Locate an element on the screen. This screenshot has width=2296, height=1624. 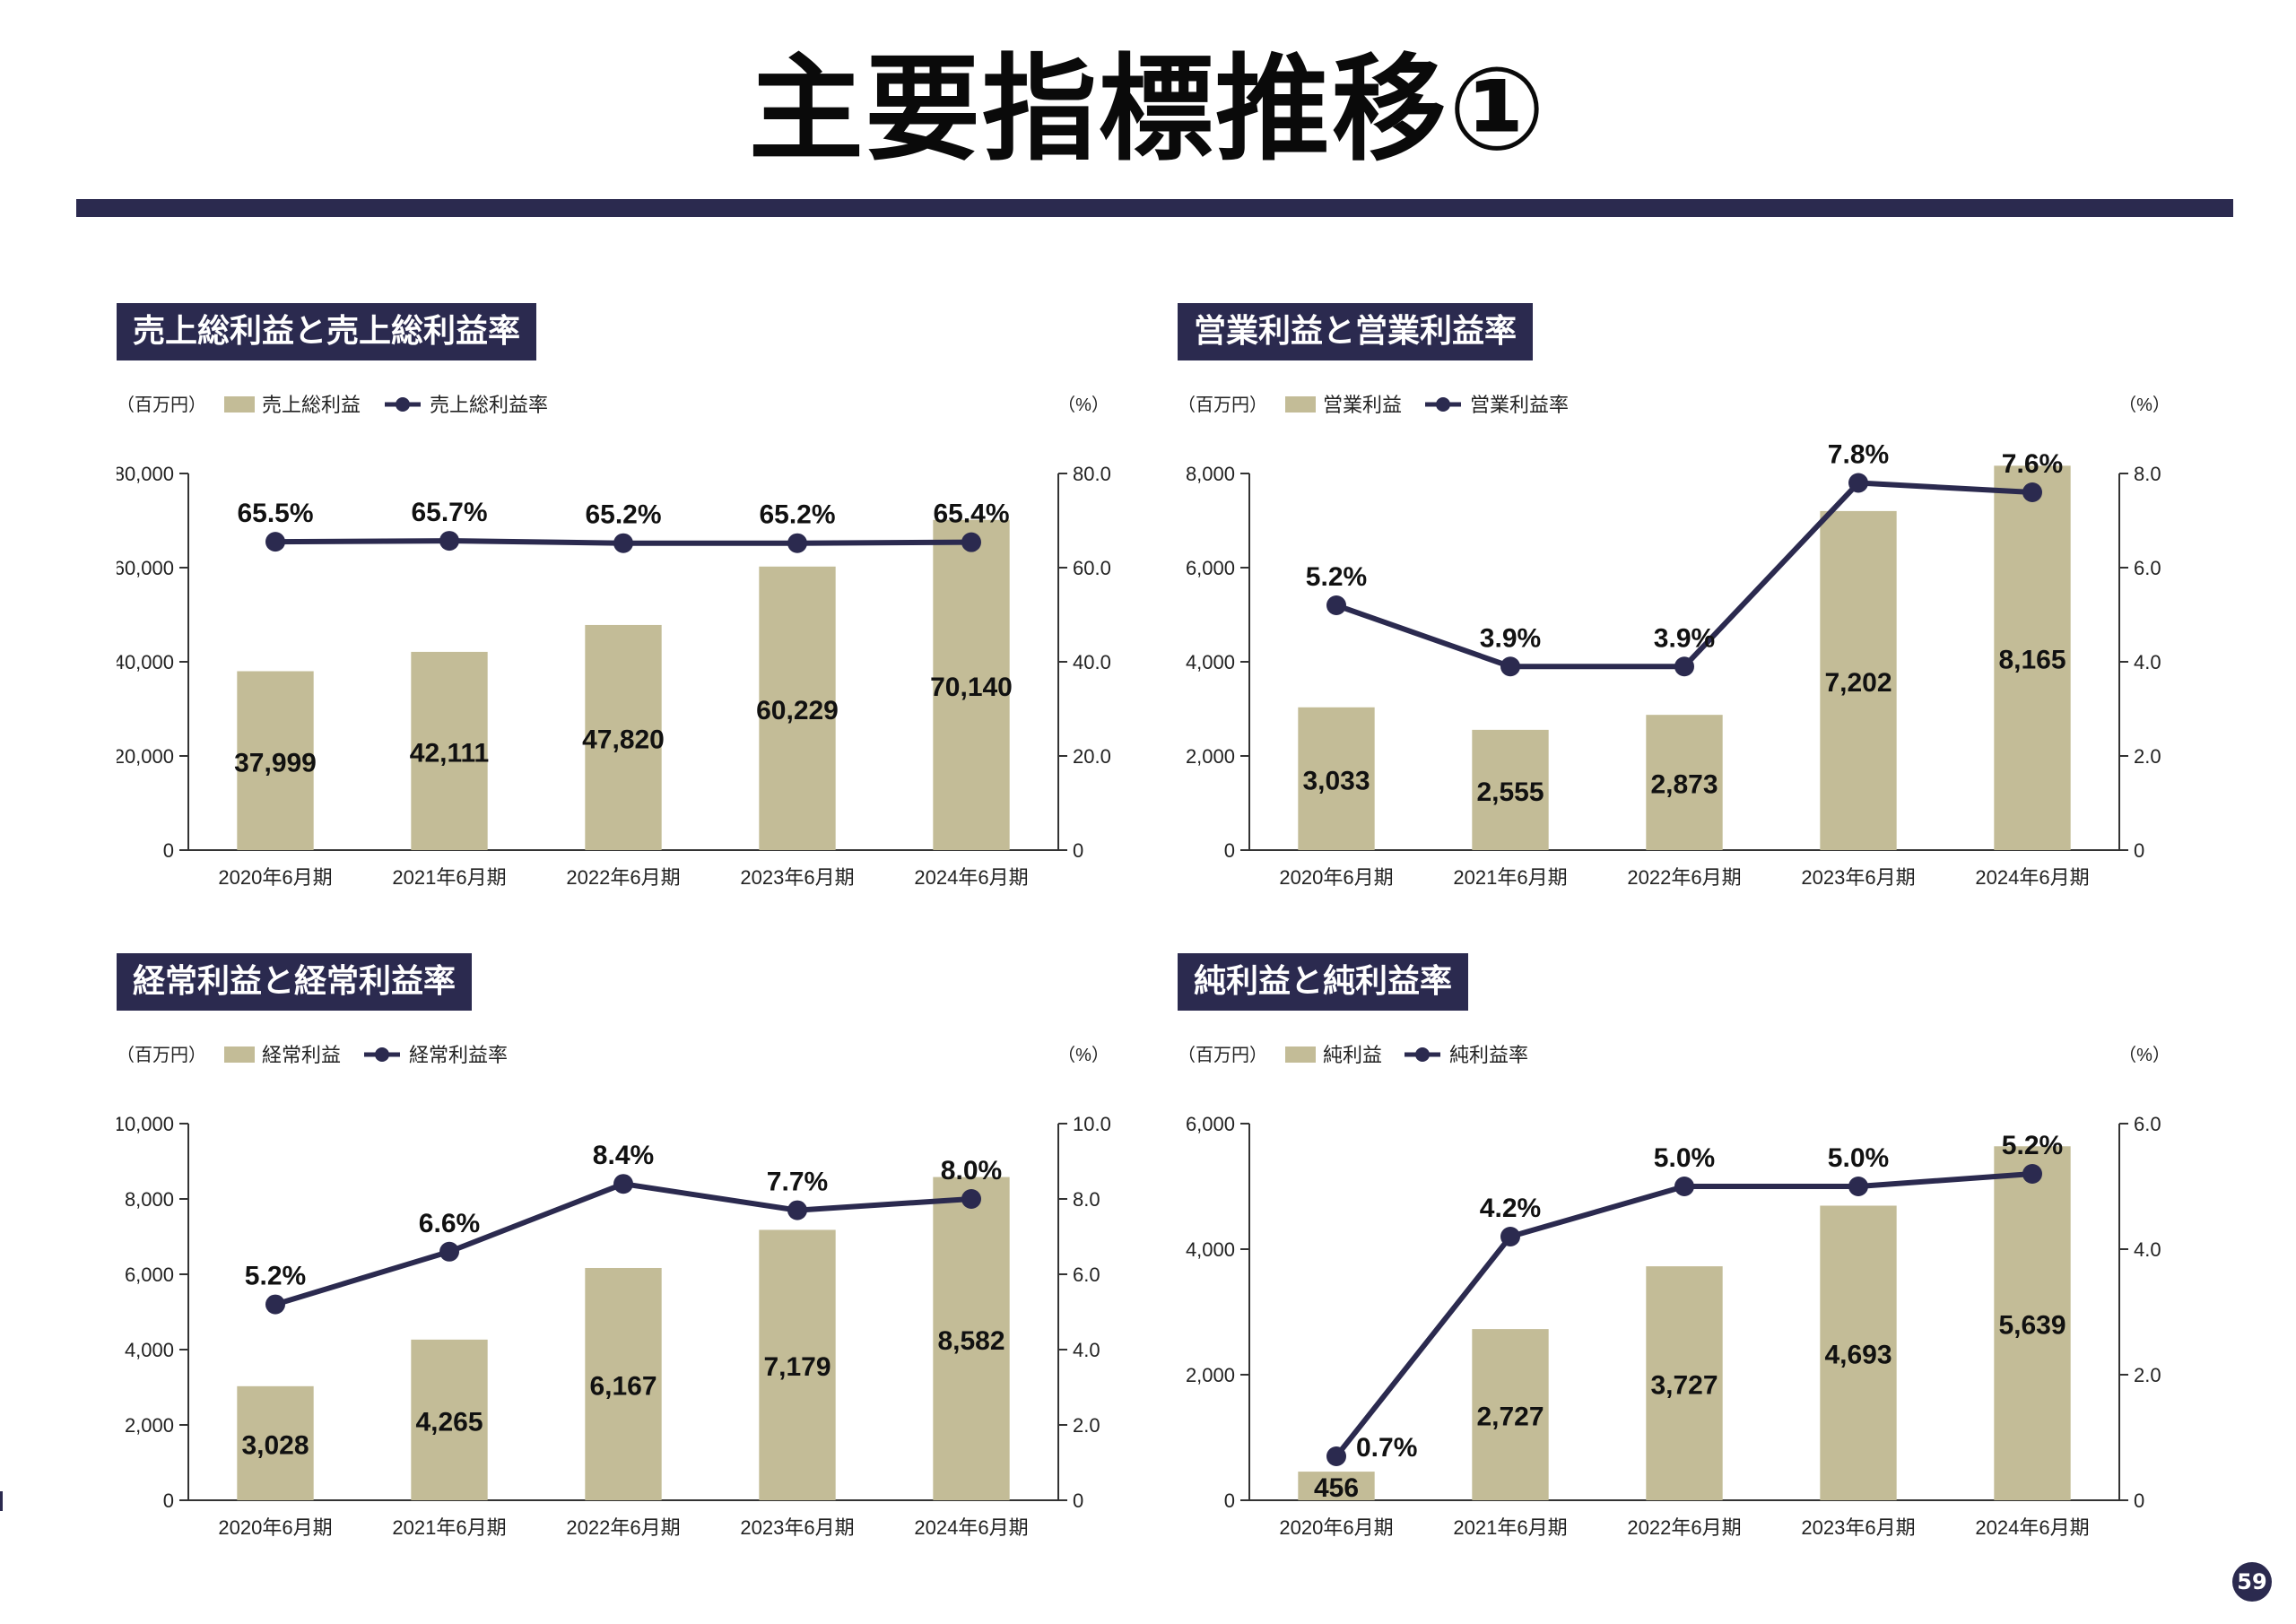
left-tick-label: 60,000 is located at coordinates (145, 568).